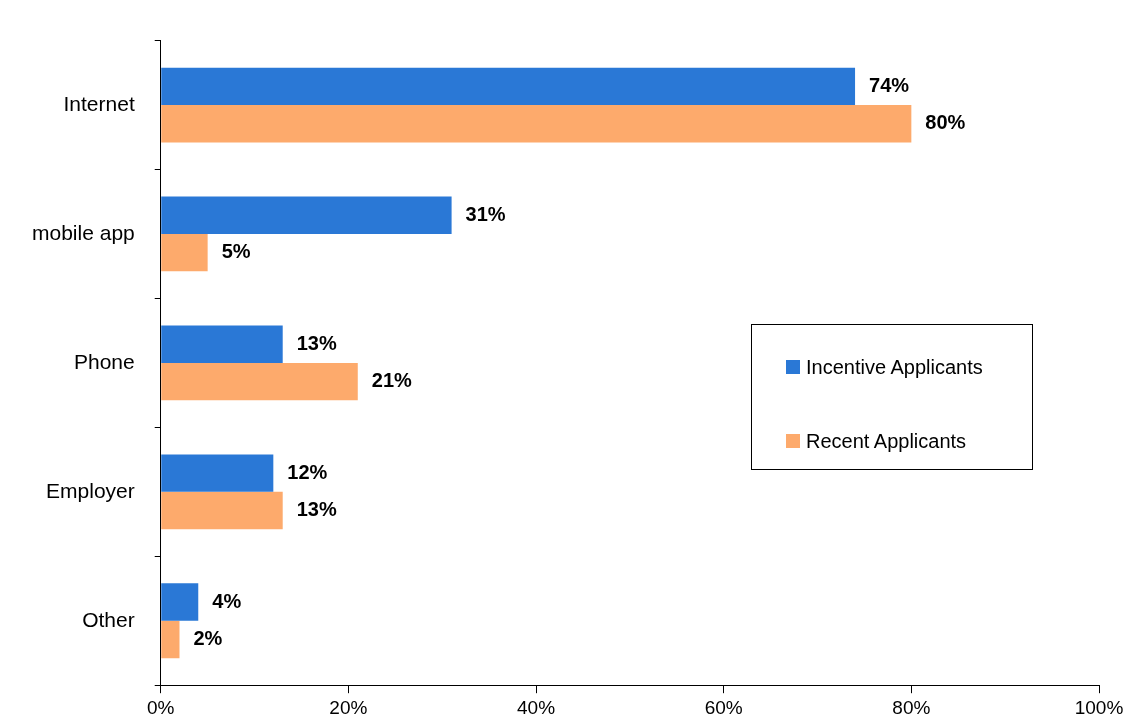 This screenshot has height=724, width=1129. Describe the element at coordinates (227, 600) in the screenshot. I see `data-label: 4%` at that location.